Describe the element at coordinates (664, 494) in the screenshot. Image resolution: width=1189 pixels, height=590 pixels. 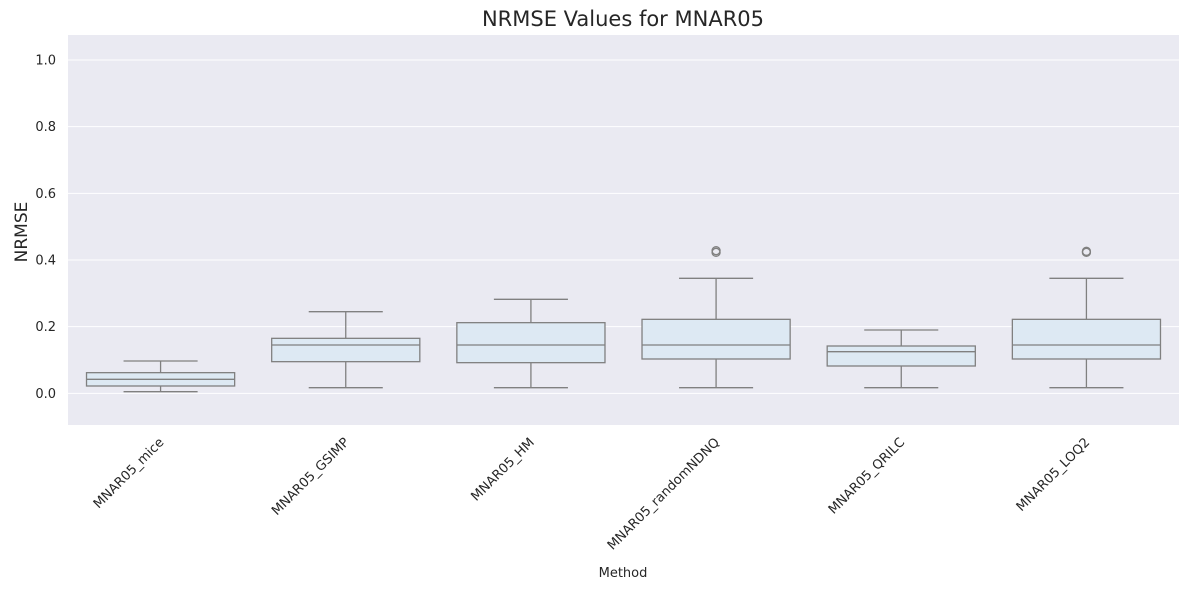
I see `x-tick-label: MNAR05_randomNDNQ` at that location.